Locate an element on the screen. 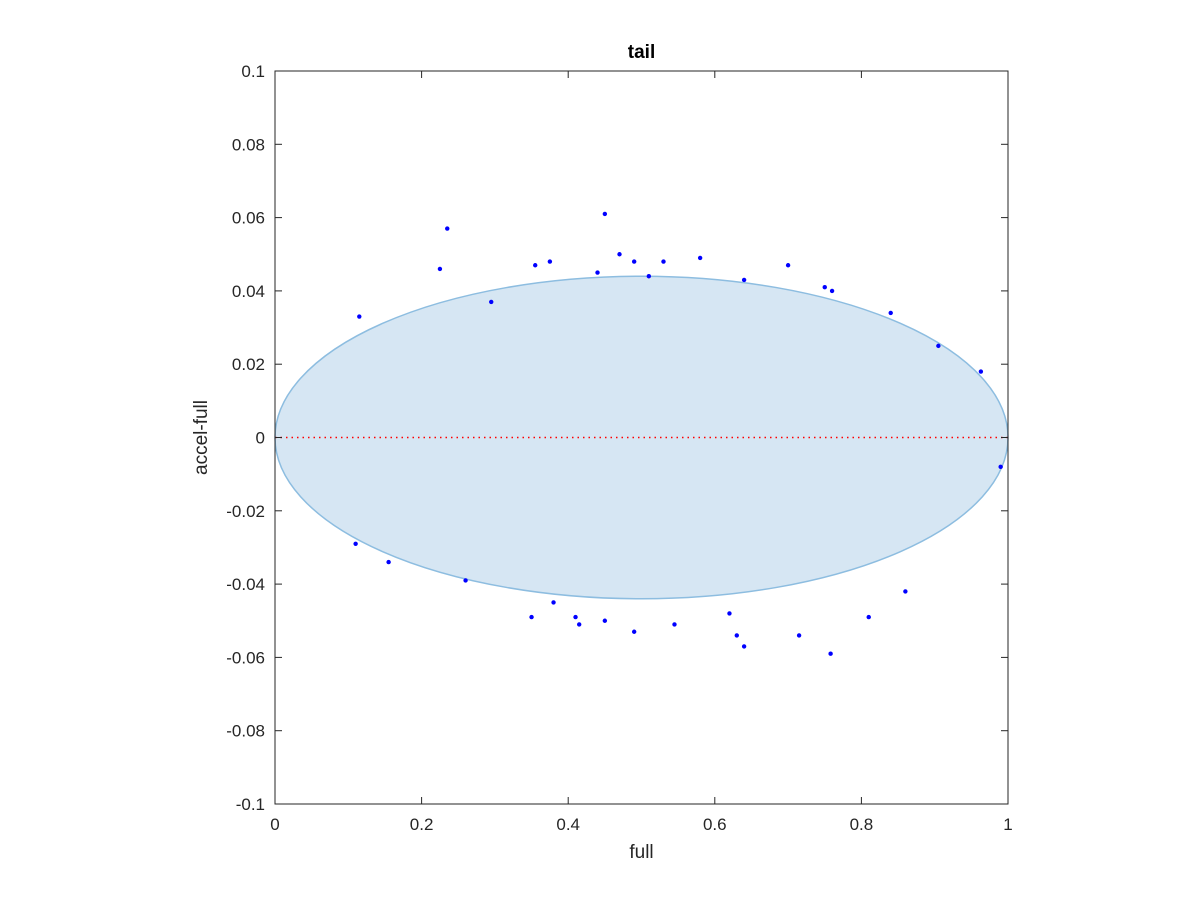 The height and width of the screenshot is (900, 1200). y-tick-label: -0.02 is located at coordinates (245, 511).